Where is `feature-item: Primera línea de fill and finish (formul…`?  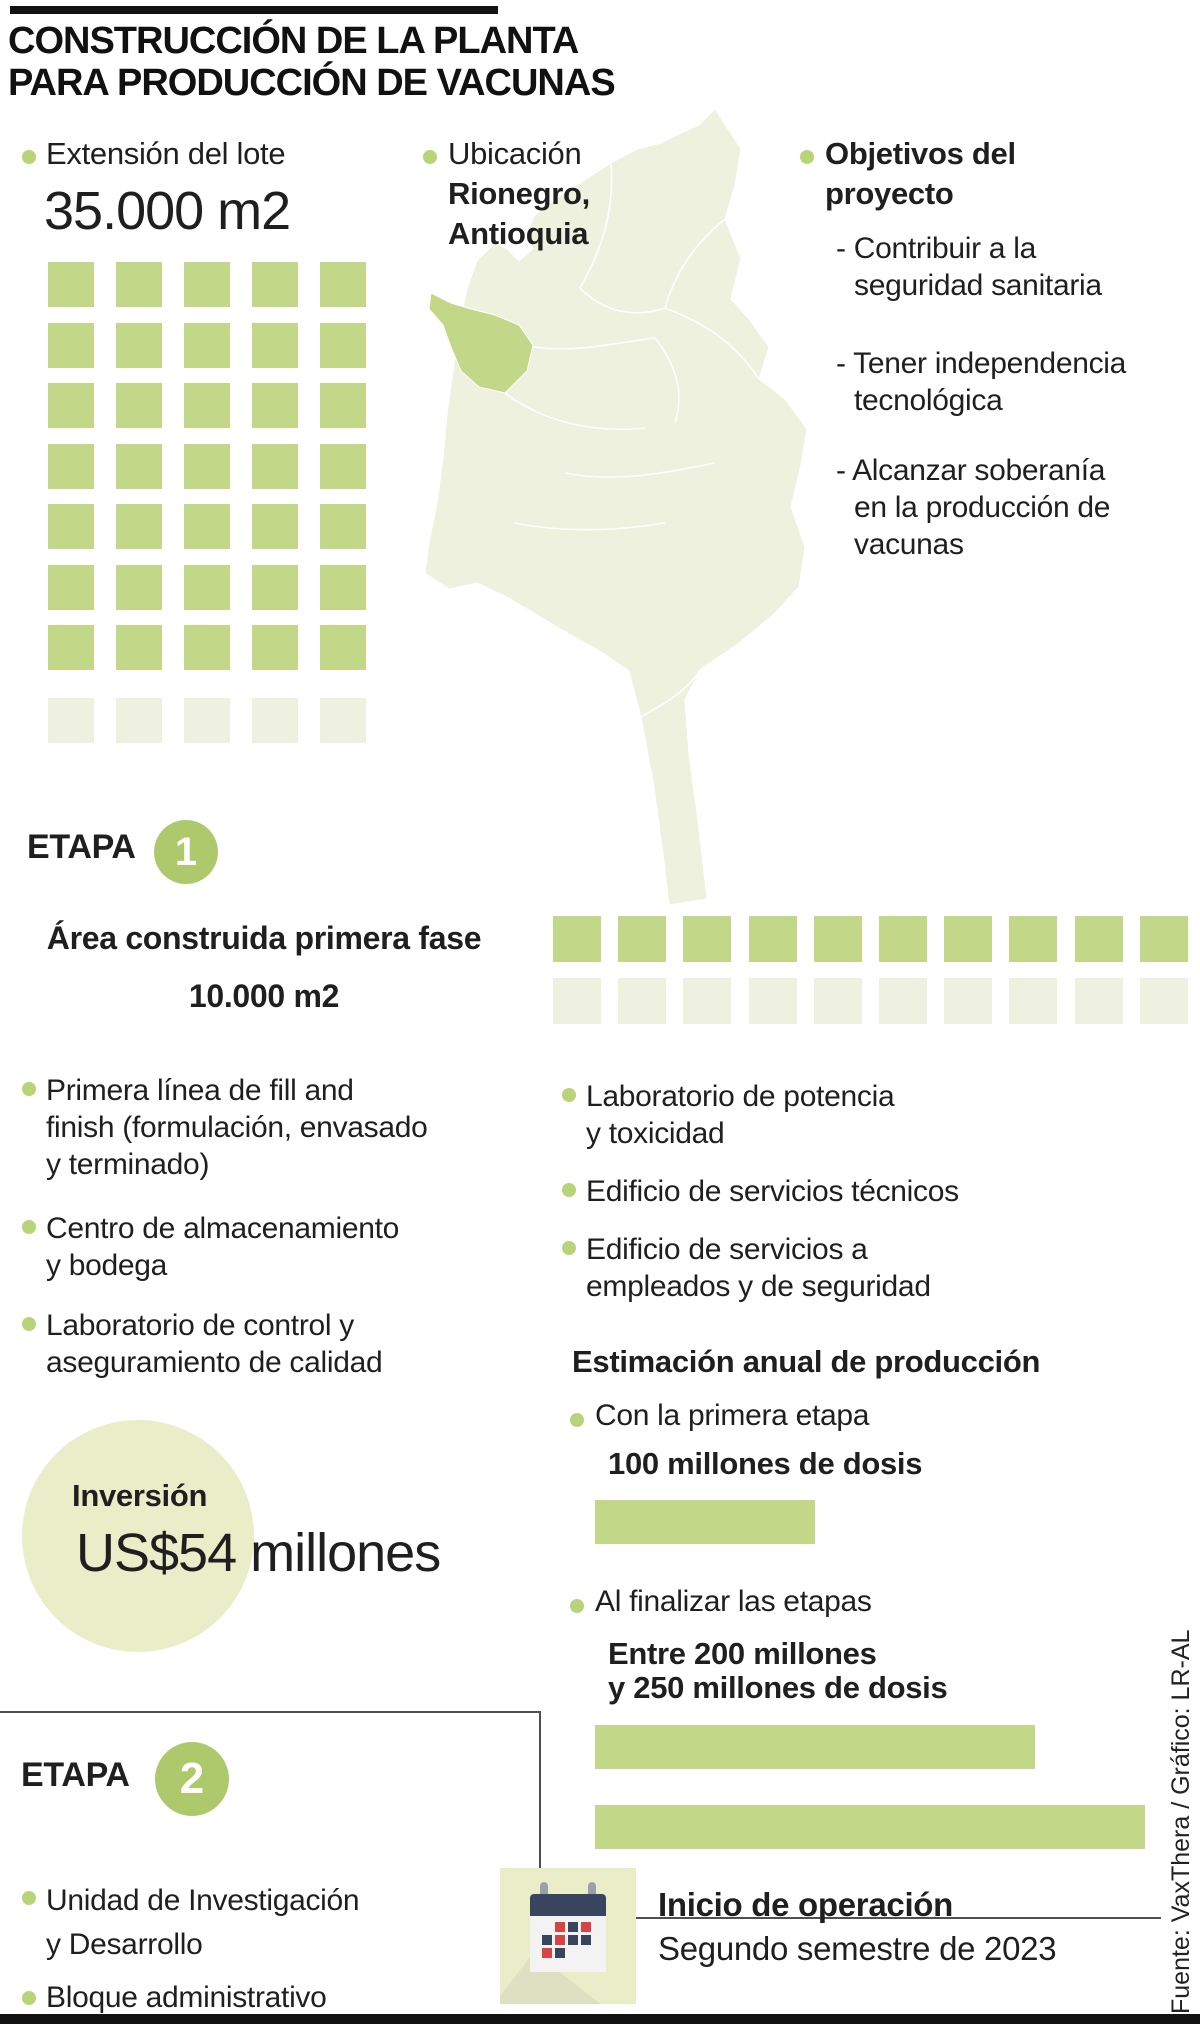
feature-item: Primera línea de fill and finish (formul… is located at coordinates (237, 1127).